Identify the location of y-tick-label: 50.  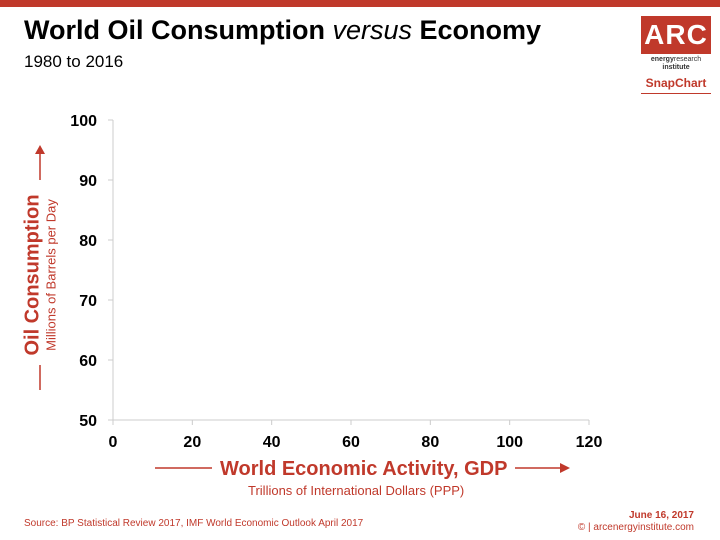
(88, 421).